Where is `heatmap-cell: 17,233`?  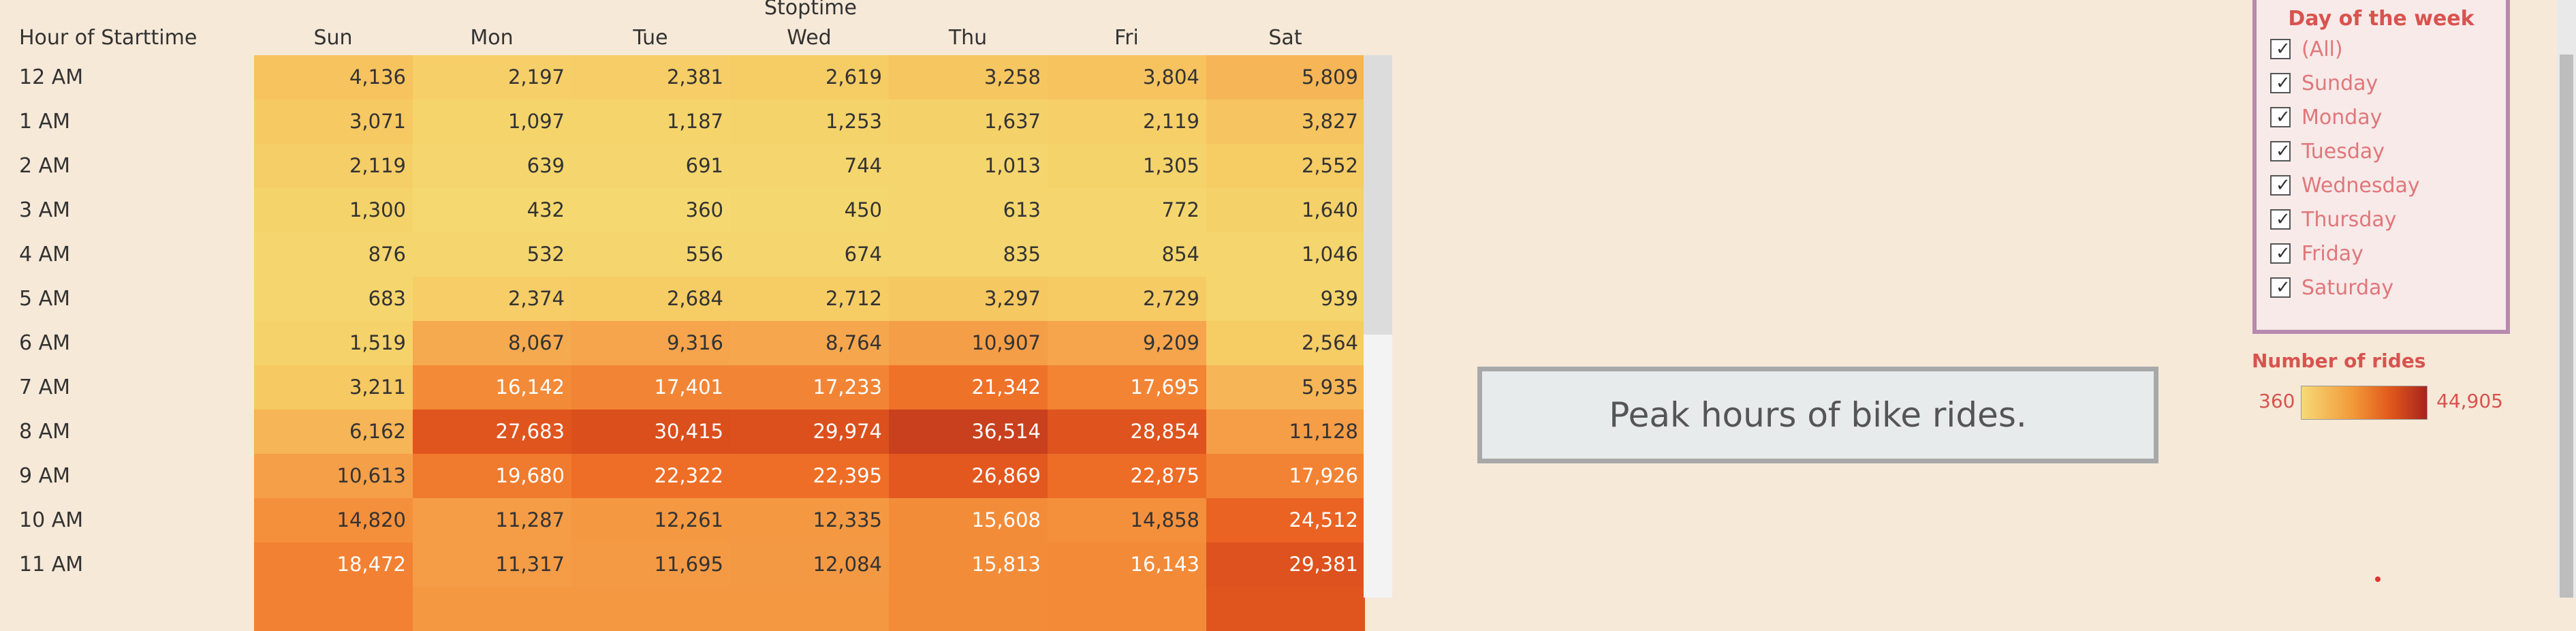 heatmap-cell: 17,233 is located at coordinates (809, 387).